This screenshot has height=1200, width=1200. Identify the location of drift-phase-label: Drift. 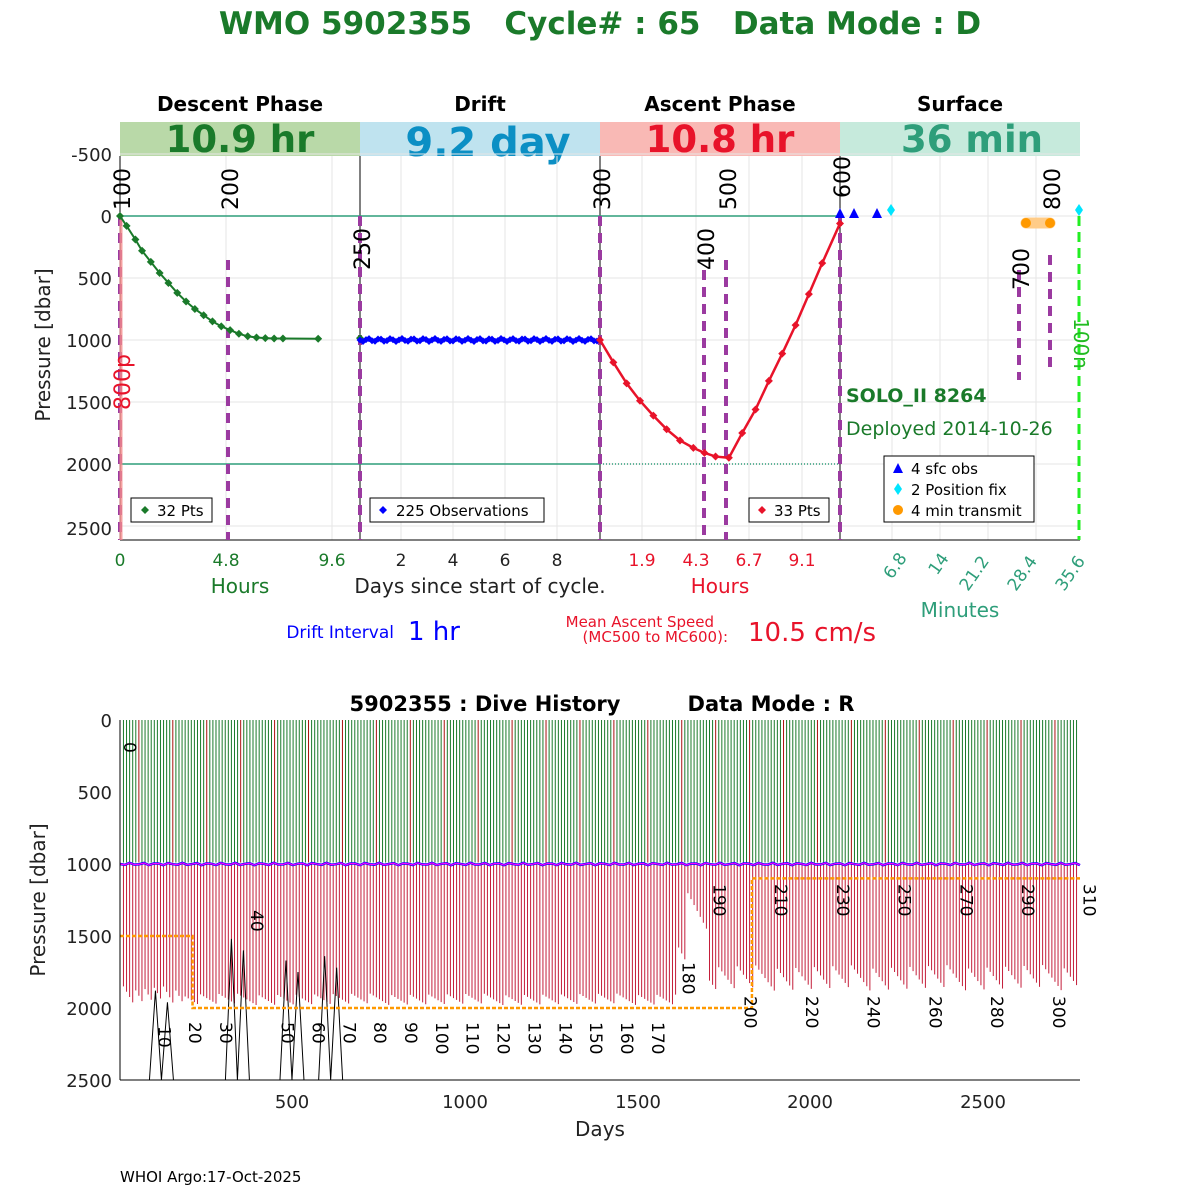
(480, 104).